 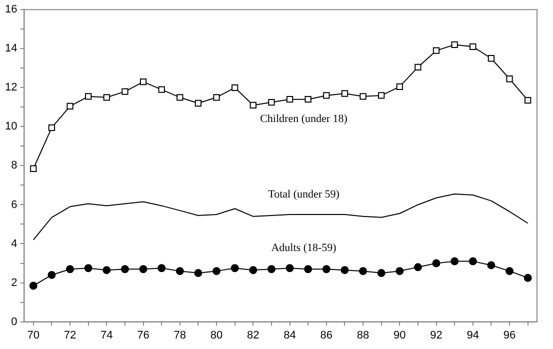 I want to click on x-tick-label: 84, so click(x=290, y=335).